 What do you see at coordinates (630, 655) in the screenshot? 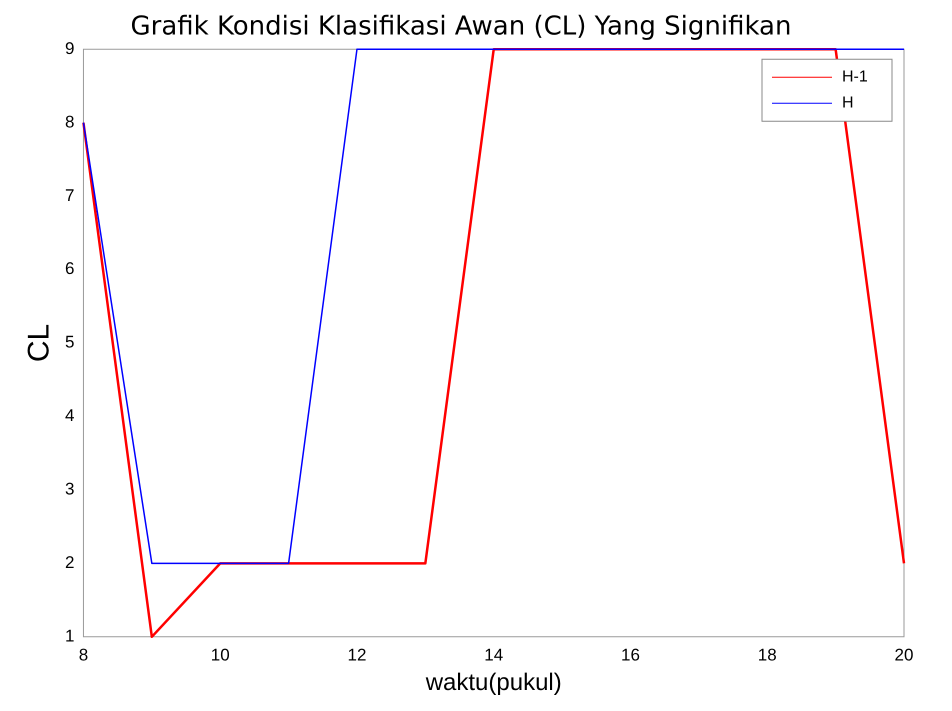
I see `x-tick-label: 16` at bounding box center [630, 655].